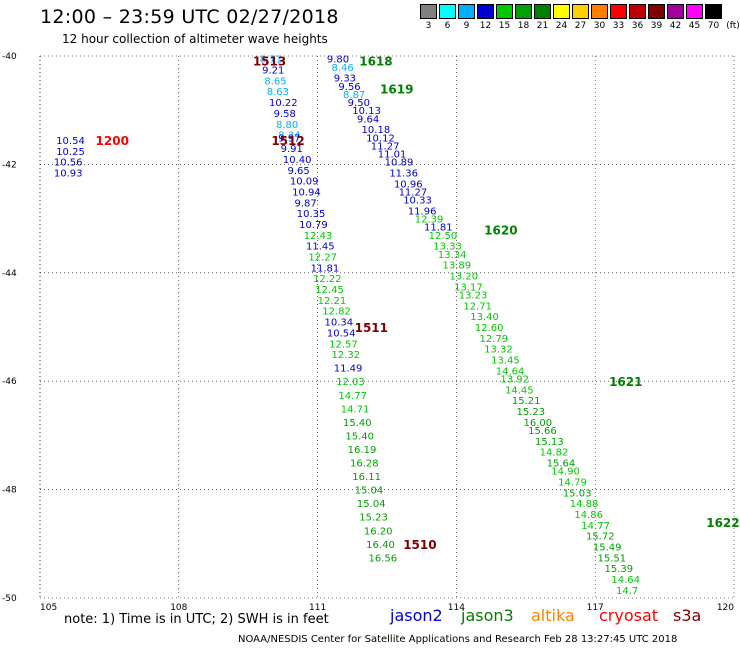  I want to click on swh-value: 8.80, so click(287, 125).